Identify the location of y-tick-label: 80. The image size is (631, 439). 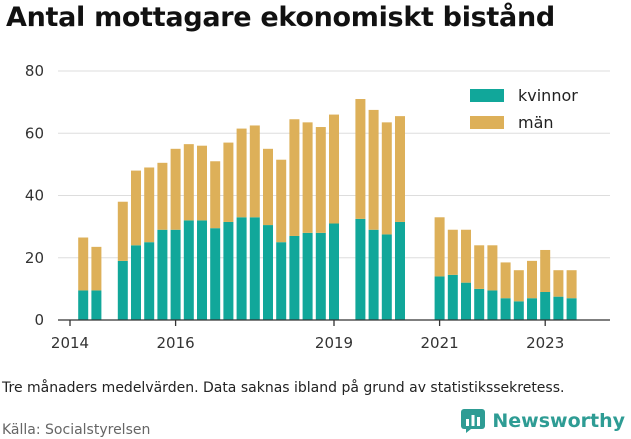
(34, 71).